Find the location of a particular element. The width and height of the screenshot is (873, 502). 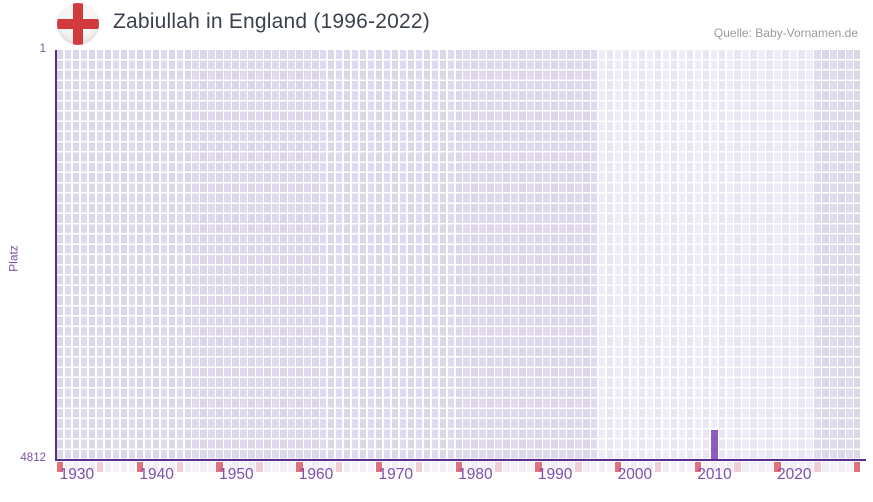

year-strip-cell-1973 is located at coordinates (419, 467).